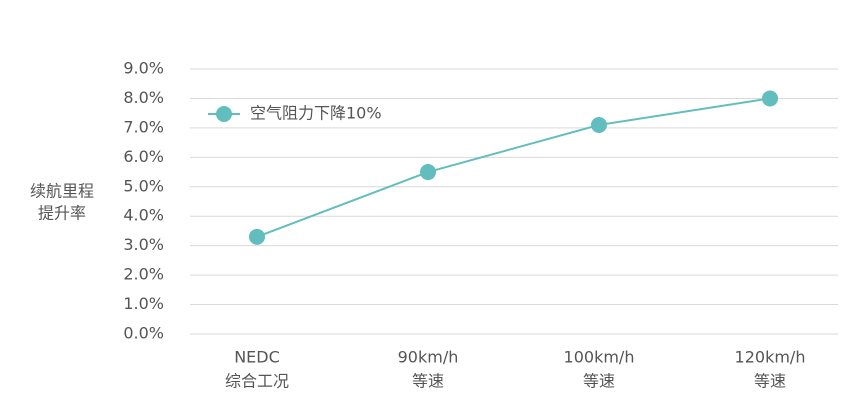 This screenshot has height=412, width=851. I want to click on x-tick-label: NEDC, so click(257, 357).